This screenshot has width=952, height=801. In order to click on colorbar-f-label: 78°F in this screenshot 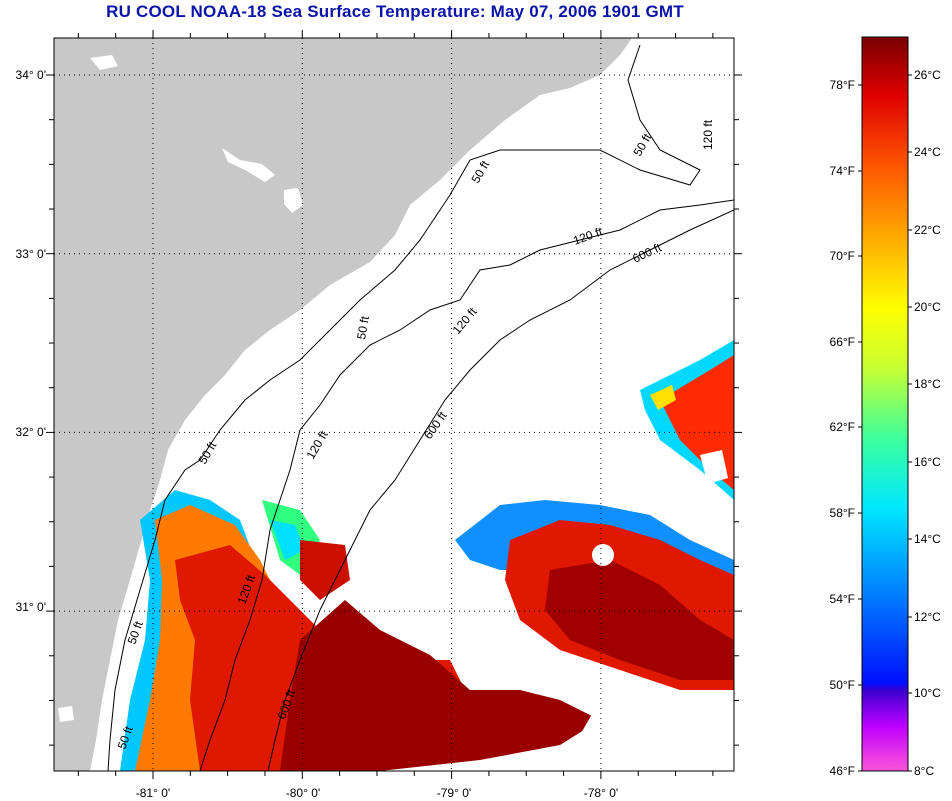, I will do `click(842, 85)`.